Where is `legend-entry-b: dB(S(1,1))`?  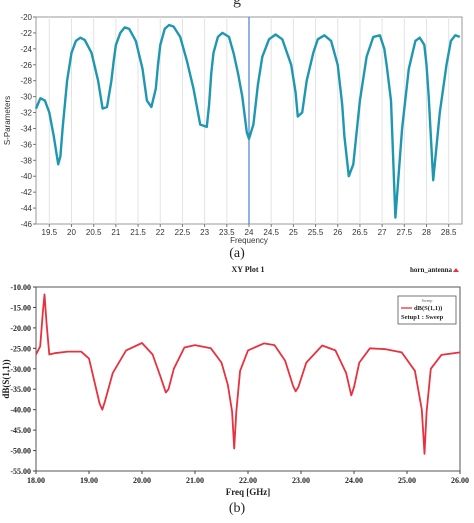
legend-entry-b: dB(S(1,1)) is located at coordinates (428, 308).